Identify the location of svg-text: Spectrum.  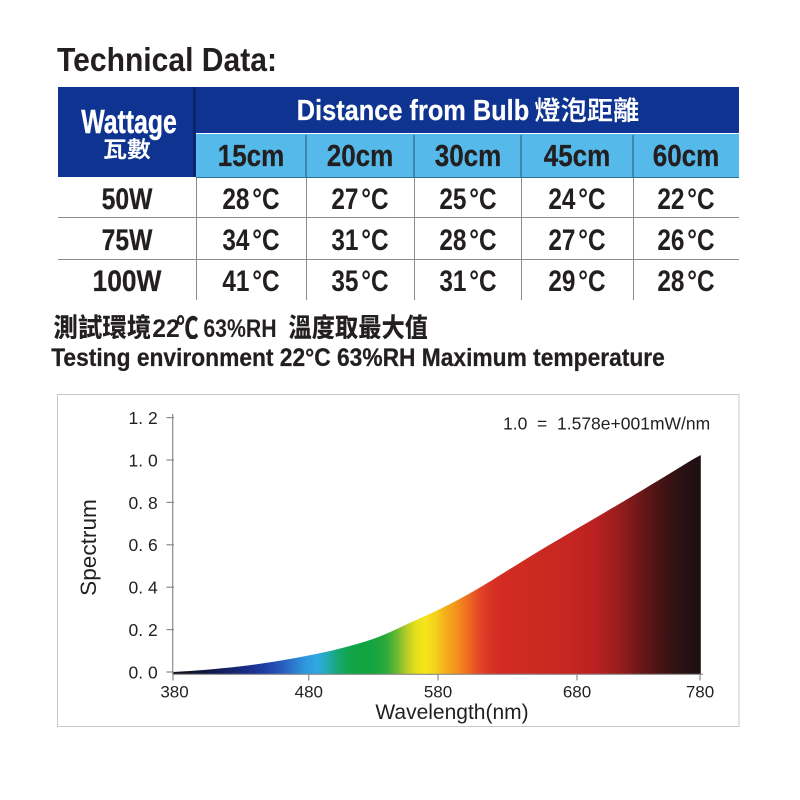
(88, 547).